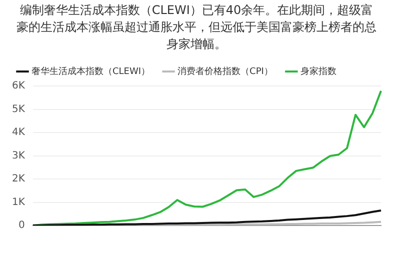  I want to click on legend-label: 身家指数, so click(318, 71).